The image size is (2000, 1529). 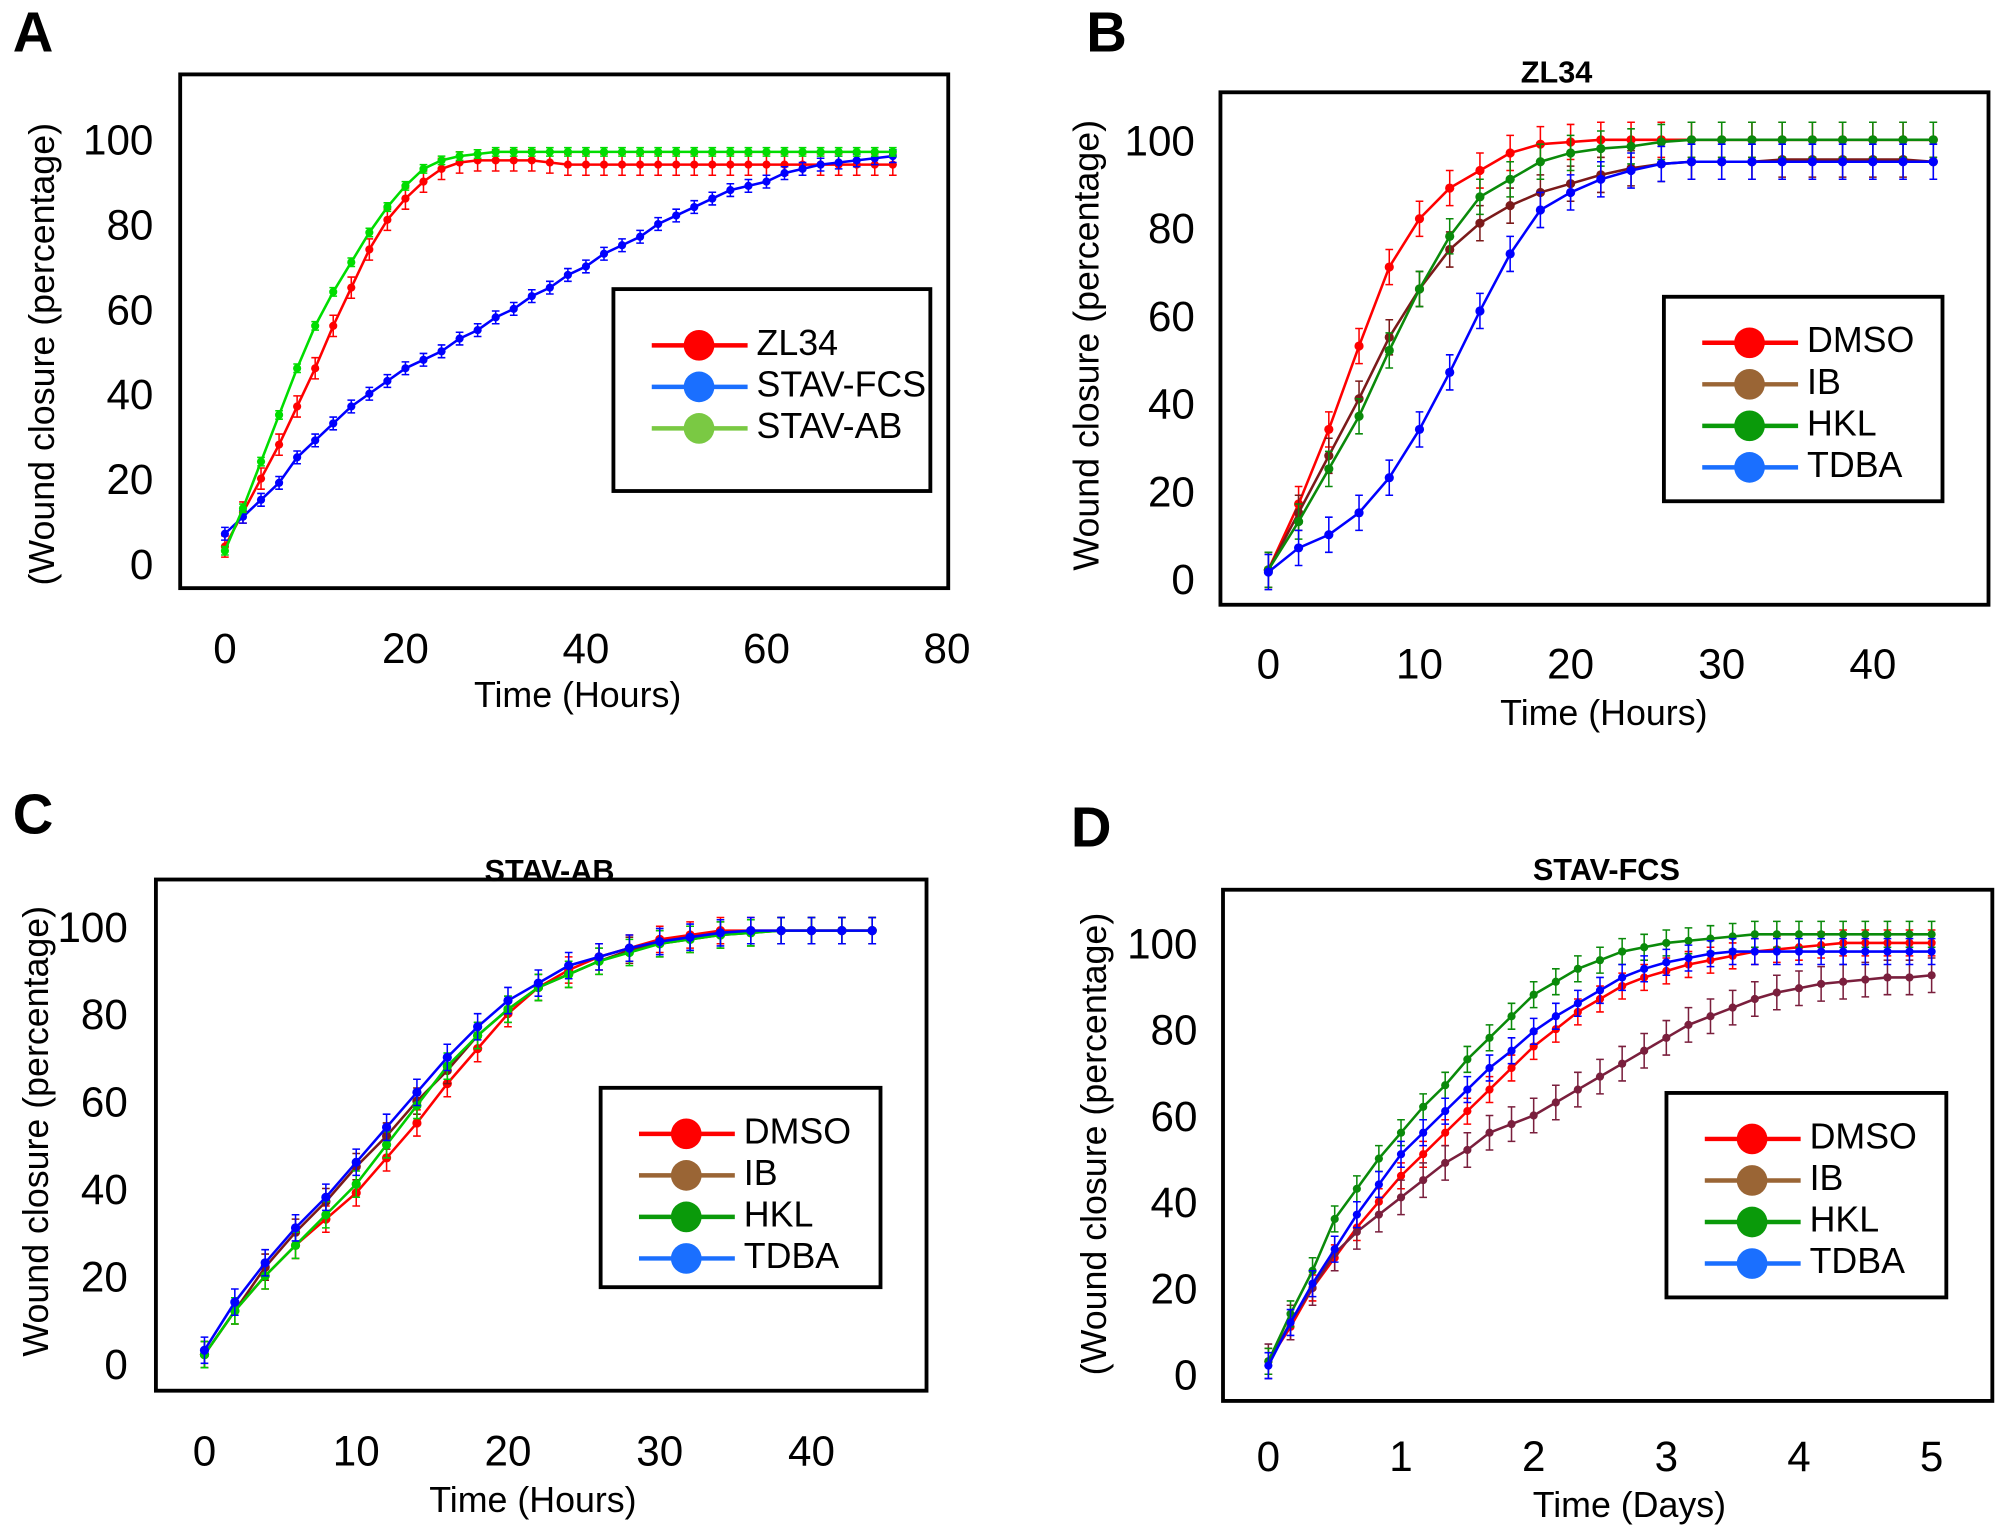 I want to click on legend-label: IB, so click(x=761, y=1173).